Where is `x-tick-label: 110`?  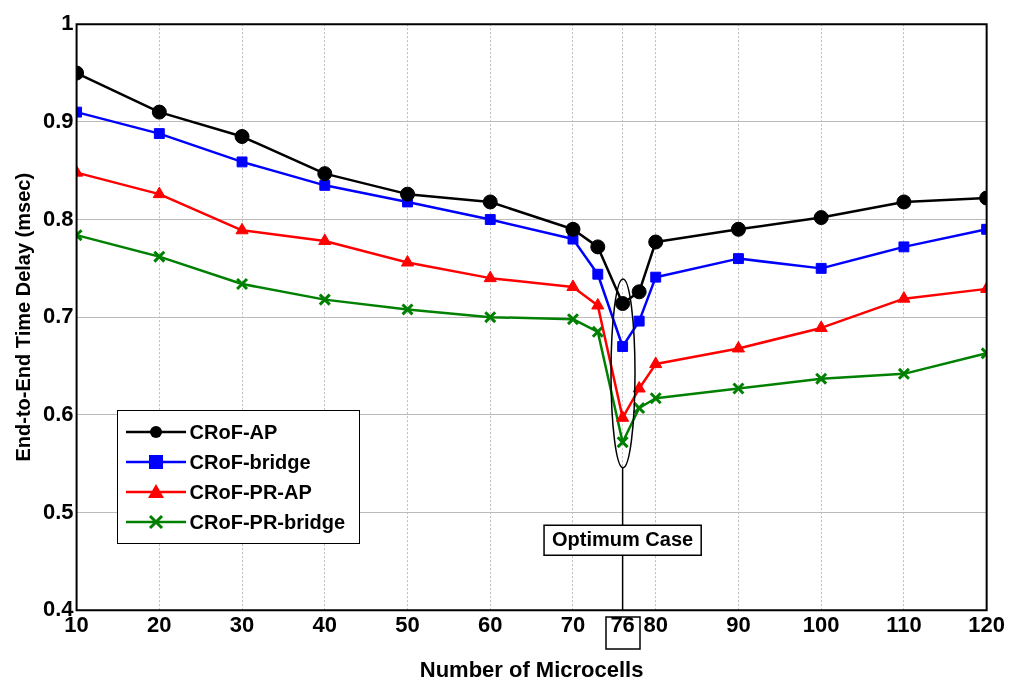 x-tick-label: 110 is located at coordinates (904, 625).